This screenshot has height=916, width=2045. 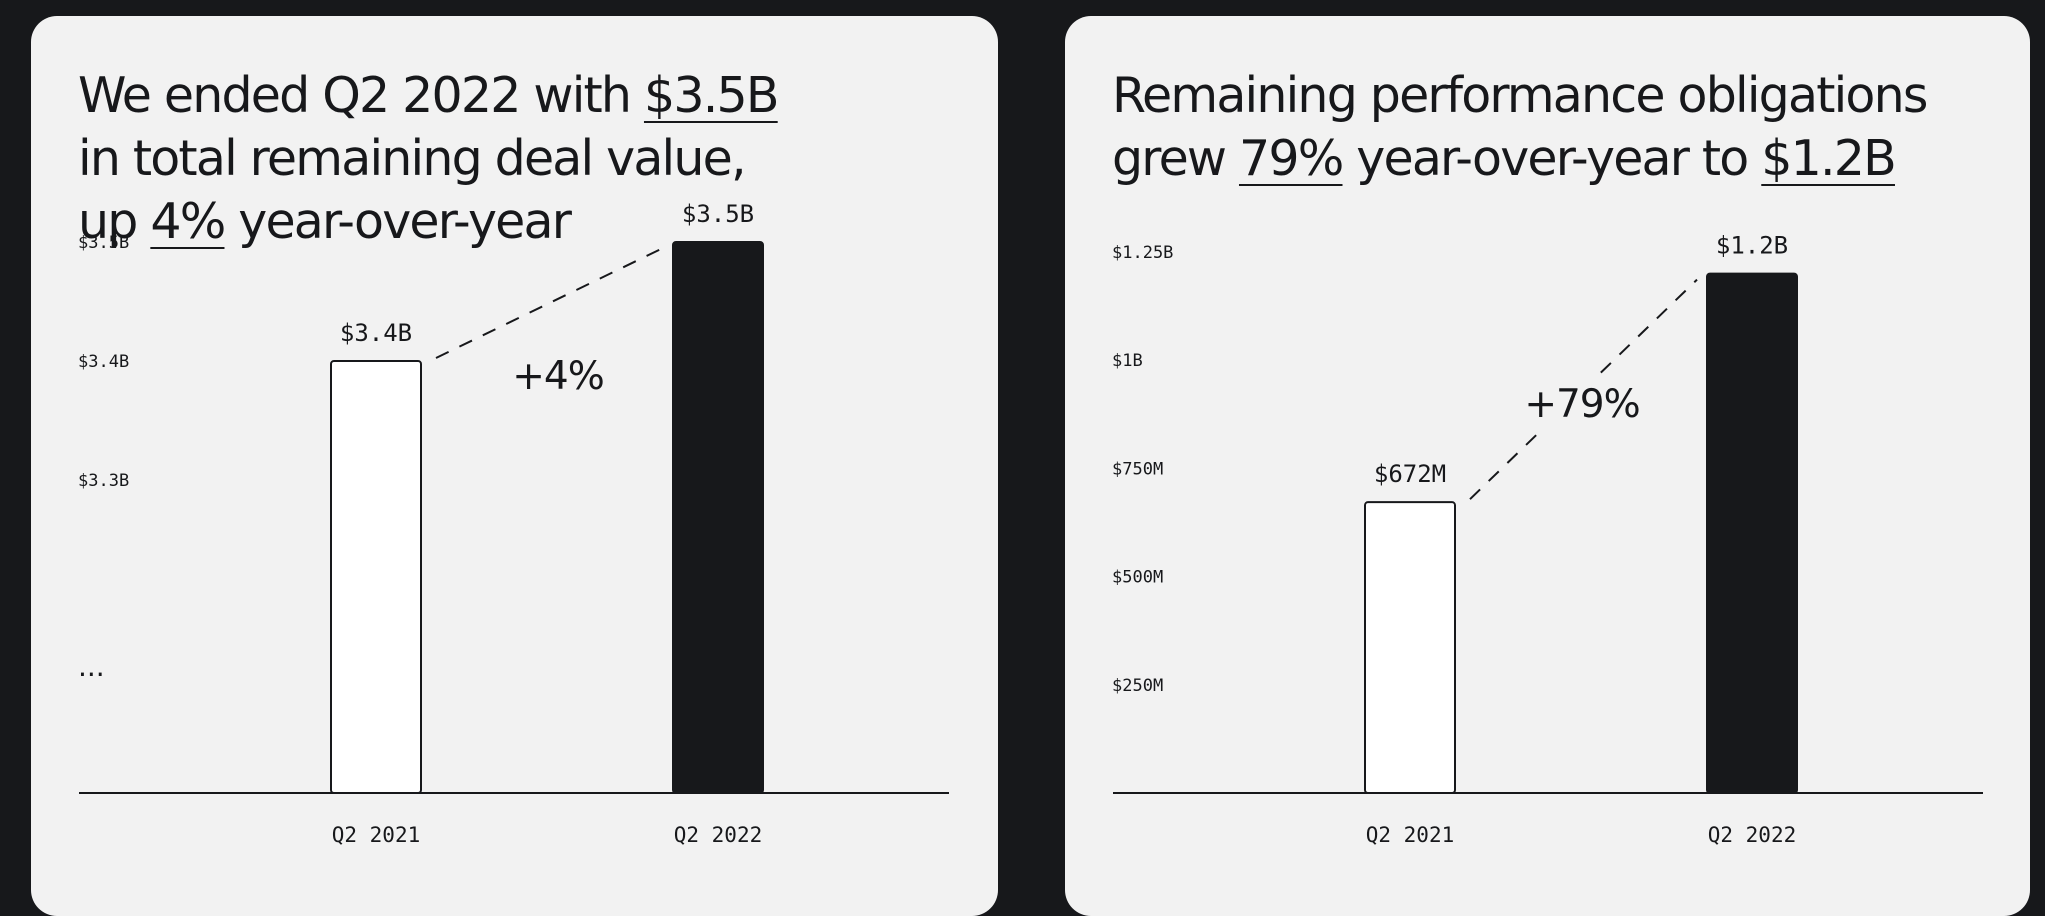 What do you see at coordinates (1752, 246) in the screenshot?
I see `bar-value-label: $1.2B` at bounding box center [1752, 246].